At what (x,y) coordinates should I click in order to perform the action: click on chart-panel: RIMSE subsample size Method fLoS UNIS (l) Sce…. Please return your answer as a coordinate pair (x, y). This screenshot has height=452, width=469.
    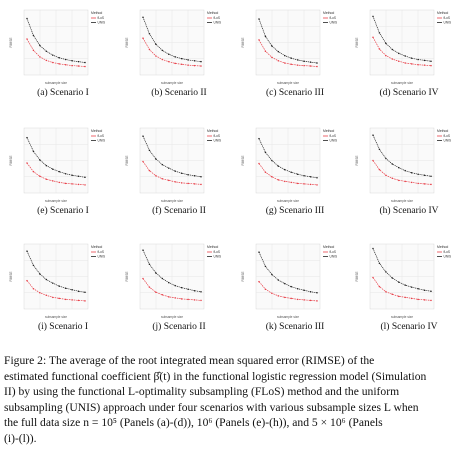
    Looking at the image, I should click on (409, 285).